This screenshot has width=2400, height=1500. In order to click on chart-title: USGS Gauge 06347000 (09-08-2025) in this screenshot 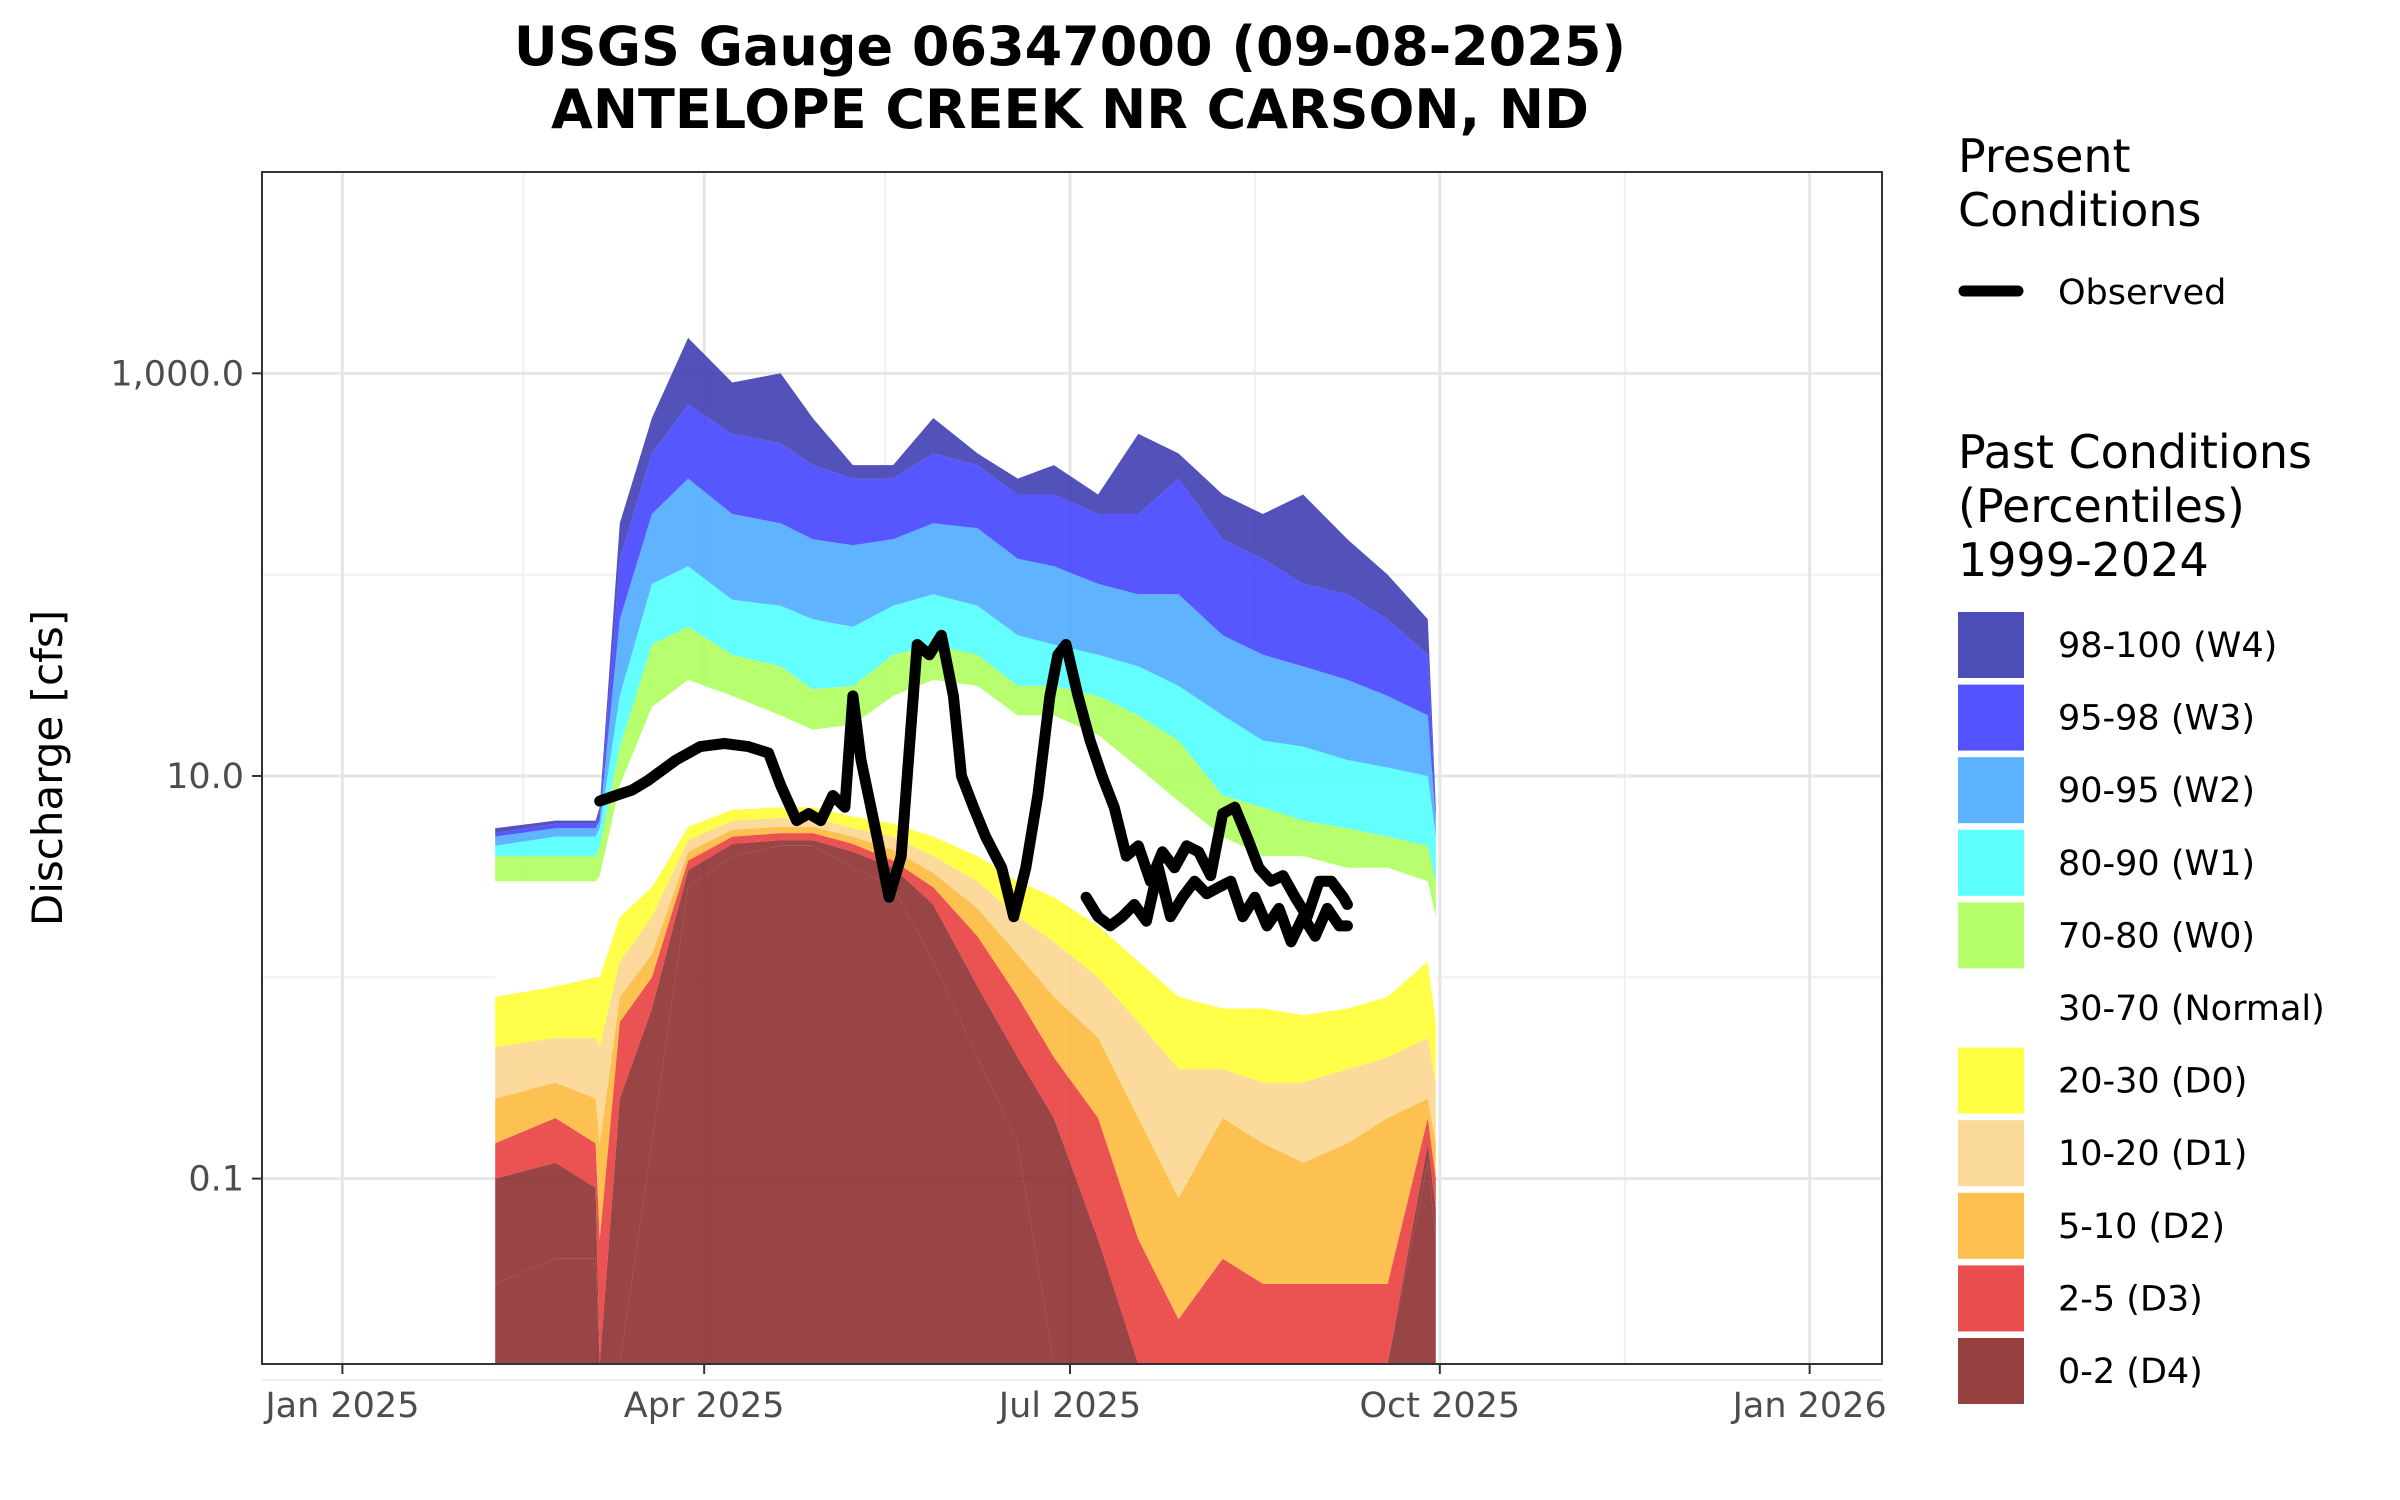, I will do `click(1070, 46)`.